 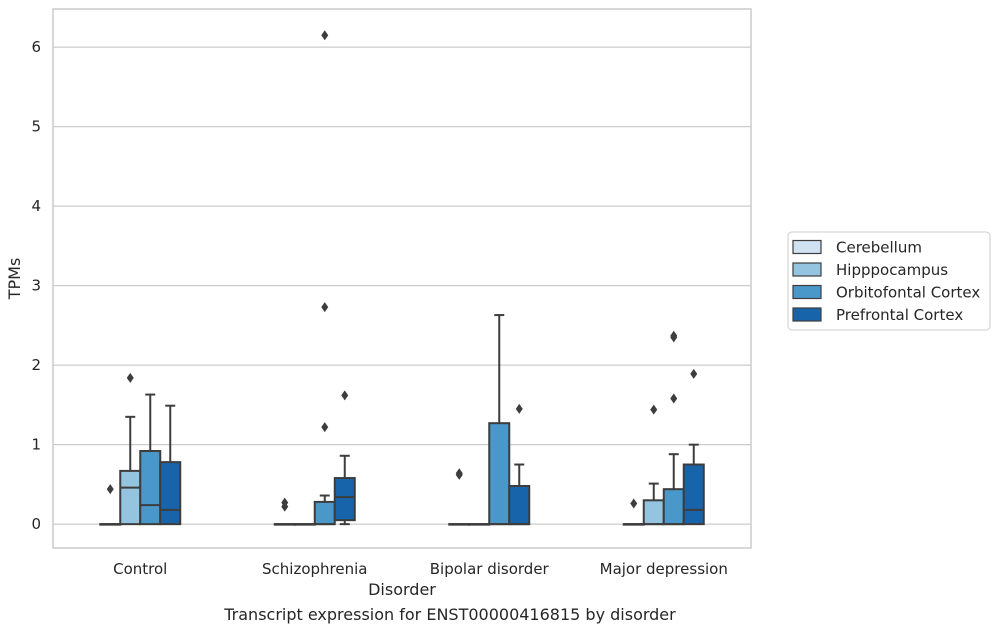 I want to click on y-tick-label: 0, so click(x=36, y=524).